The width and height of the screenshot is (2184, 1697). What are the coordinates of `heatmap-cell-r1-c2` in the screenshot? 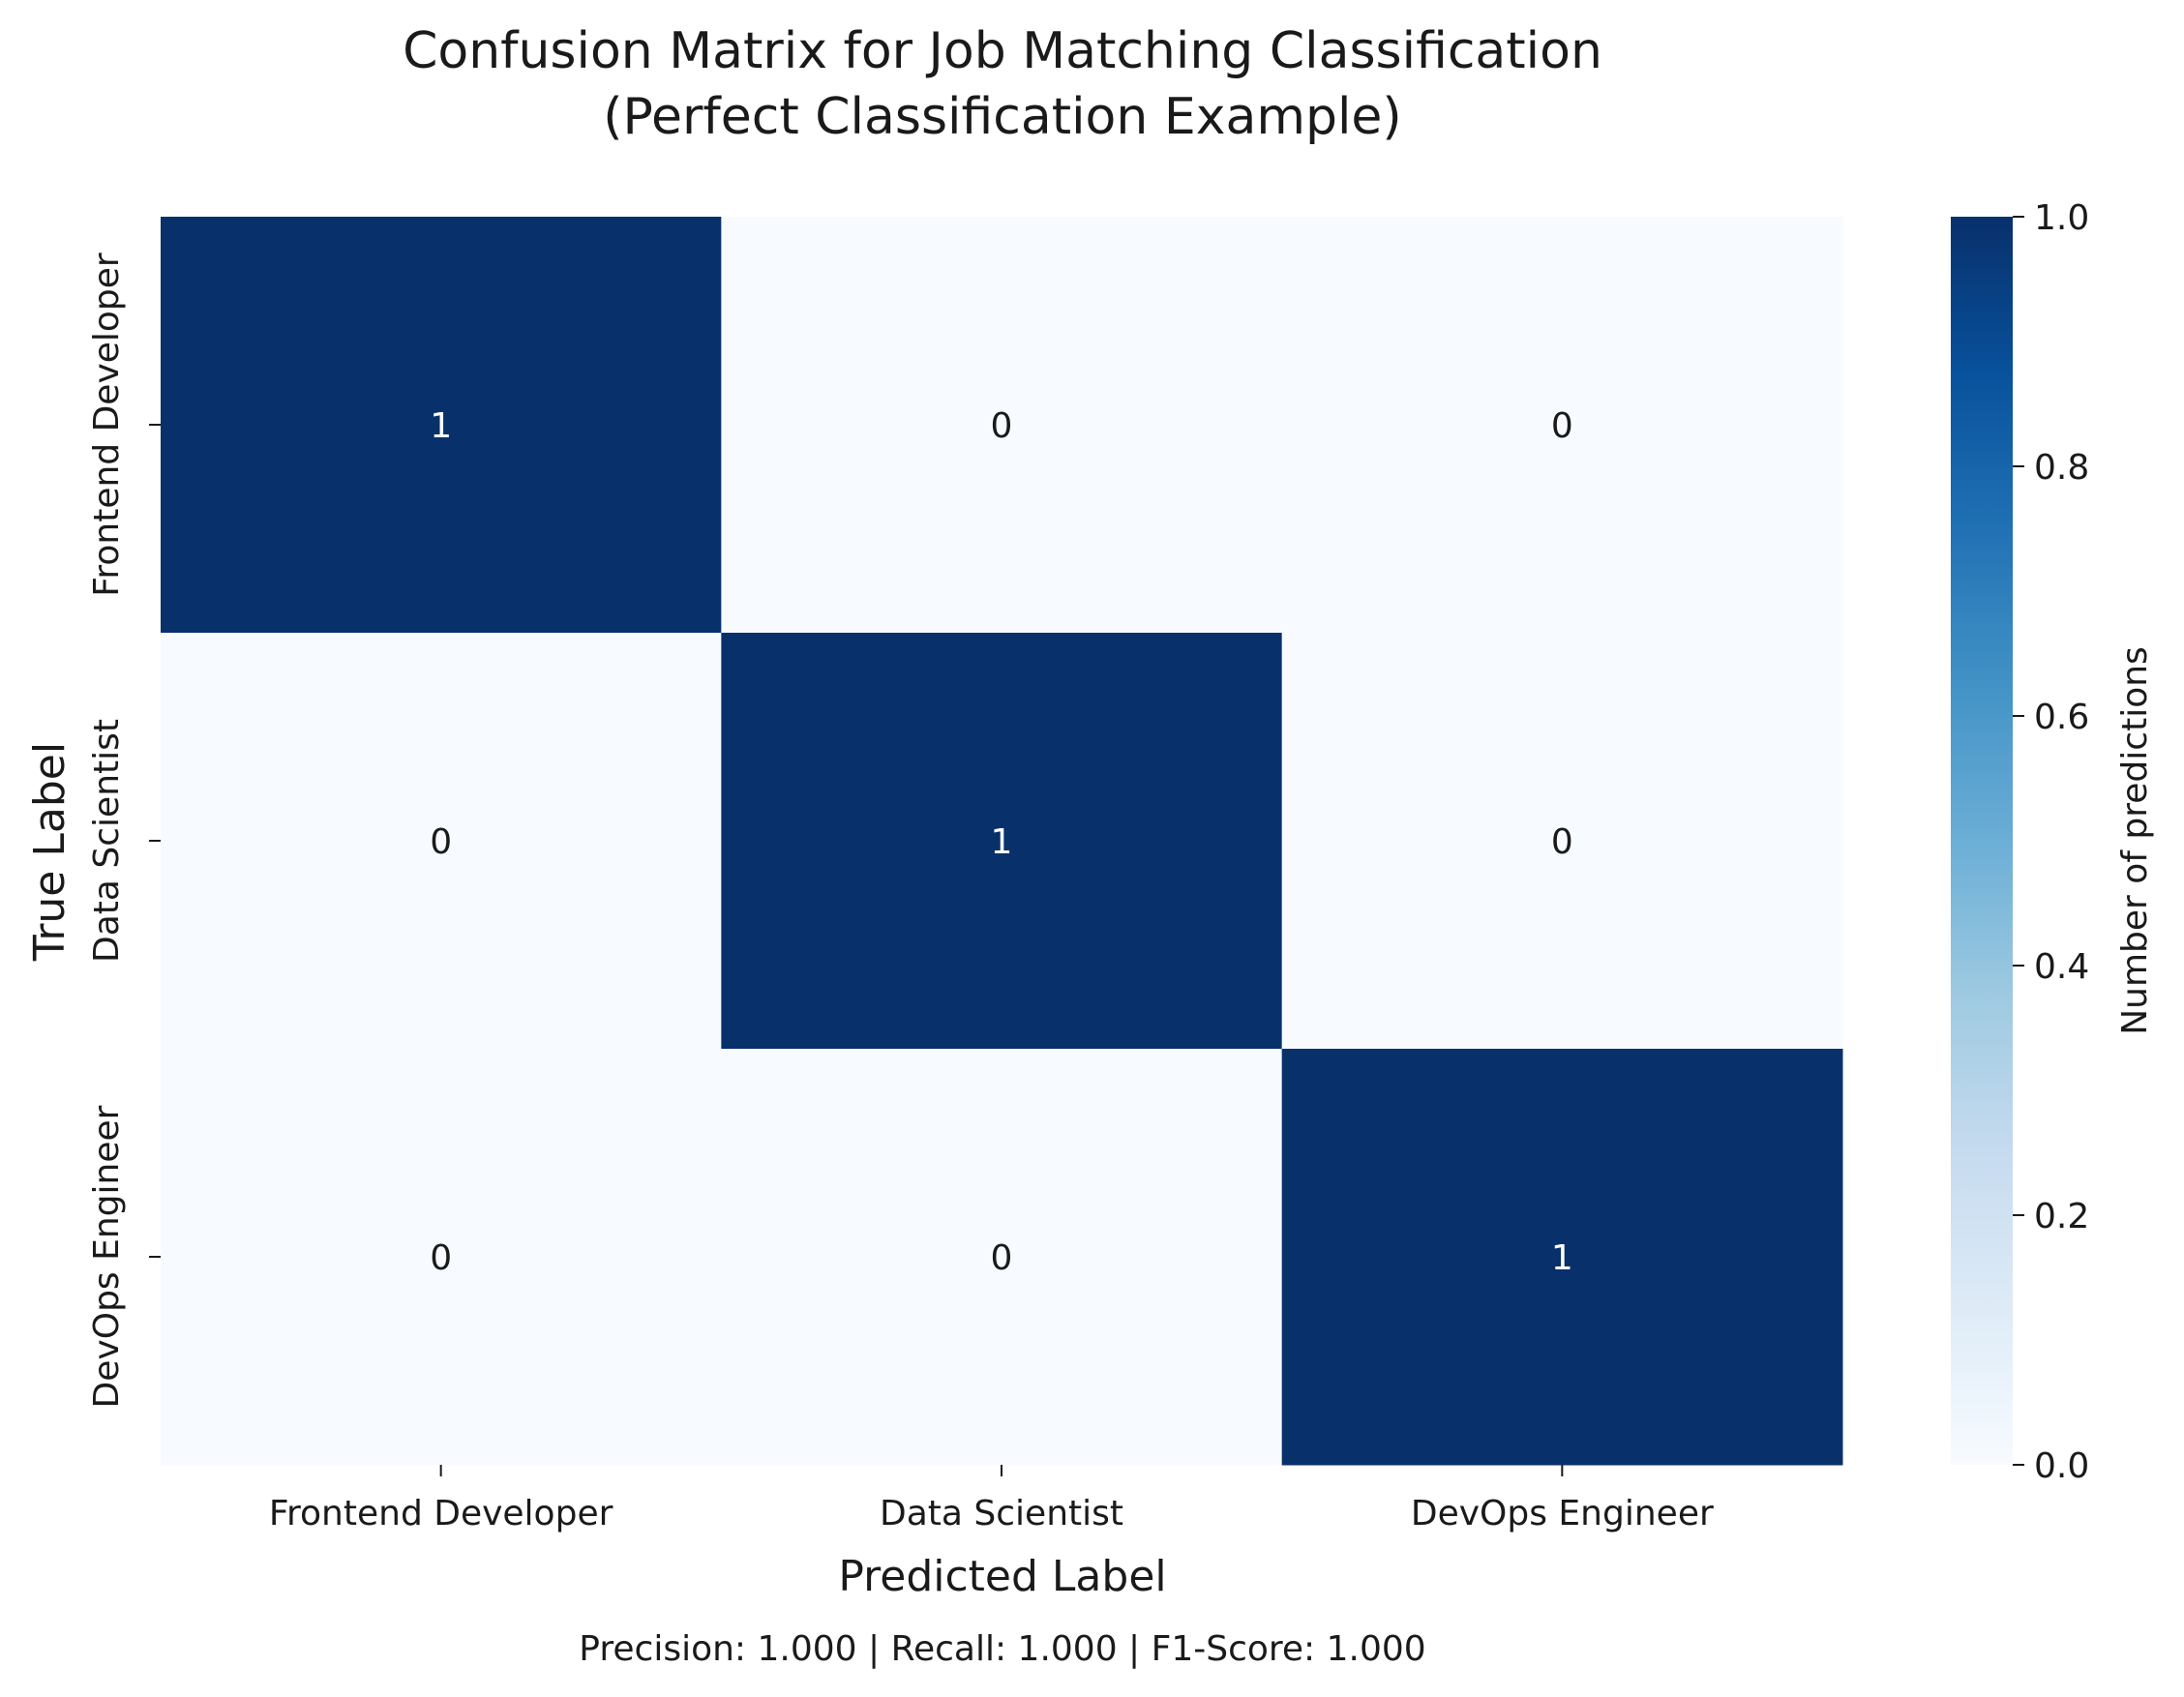 It's located at (1562, 842).